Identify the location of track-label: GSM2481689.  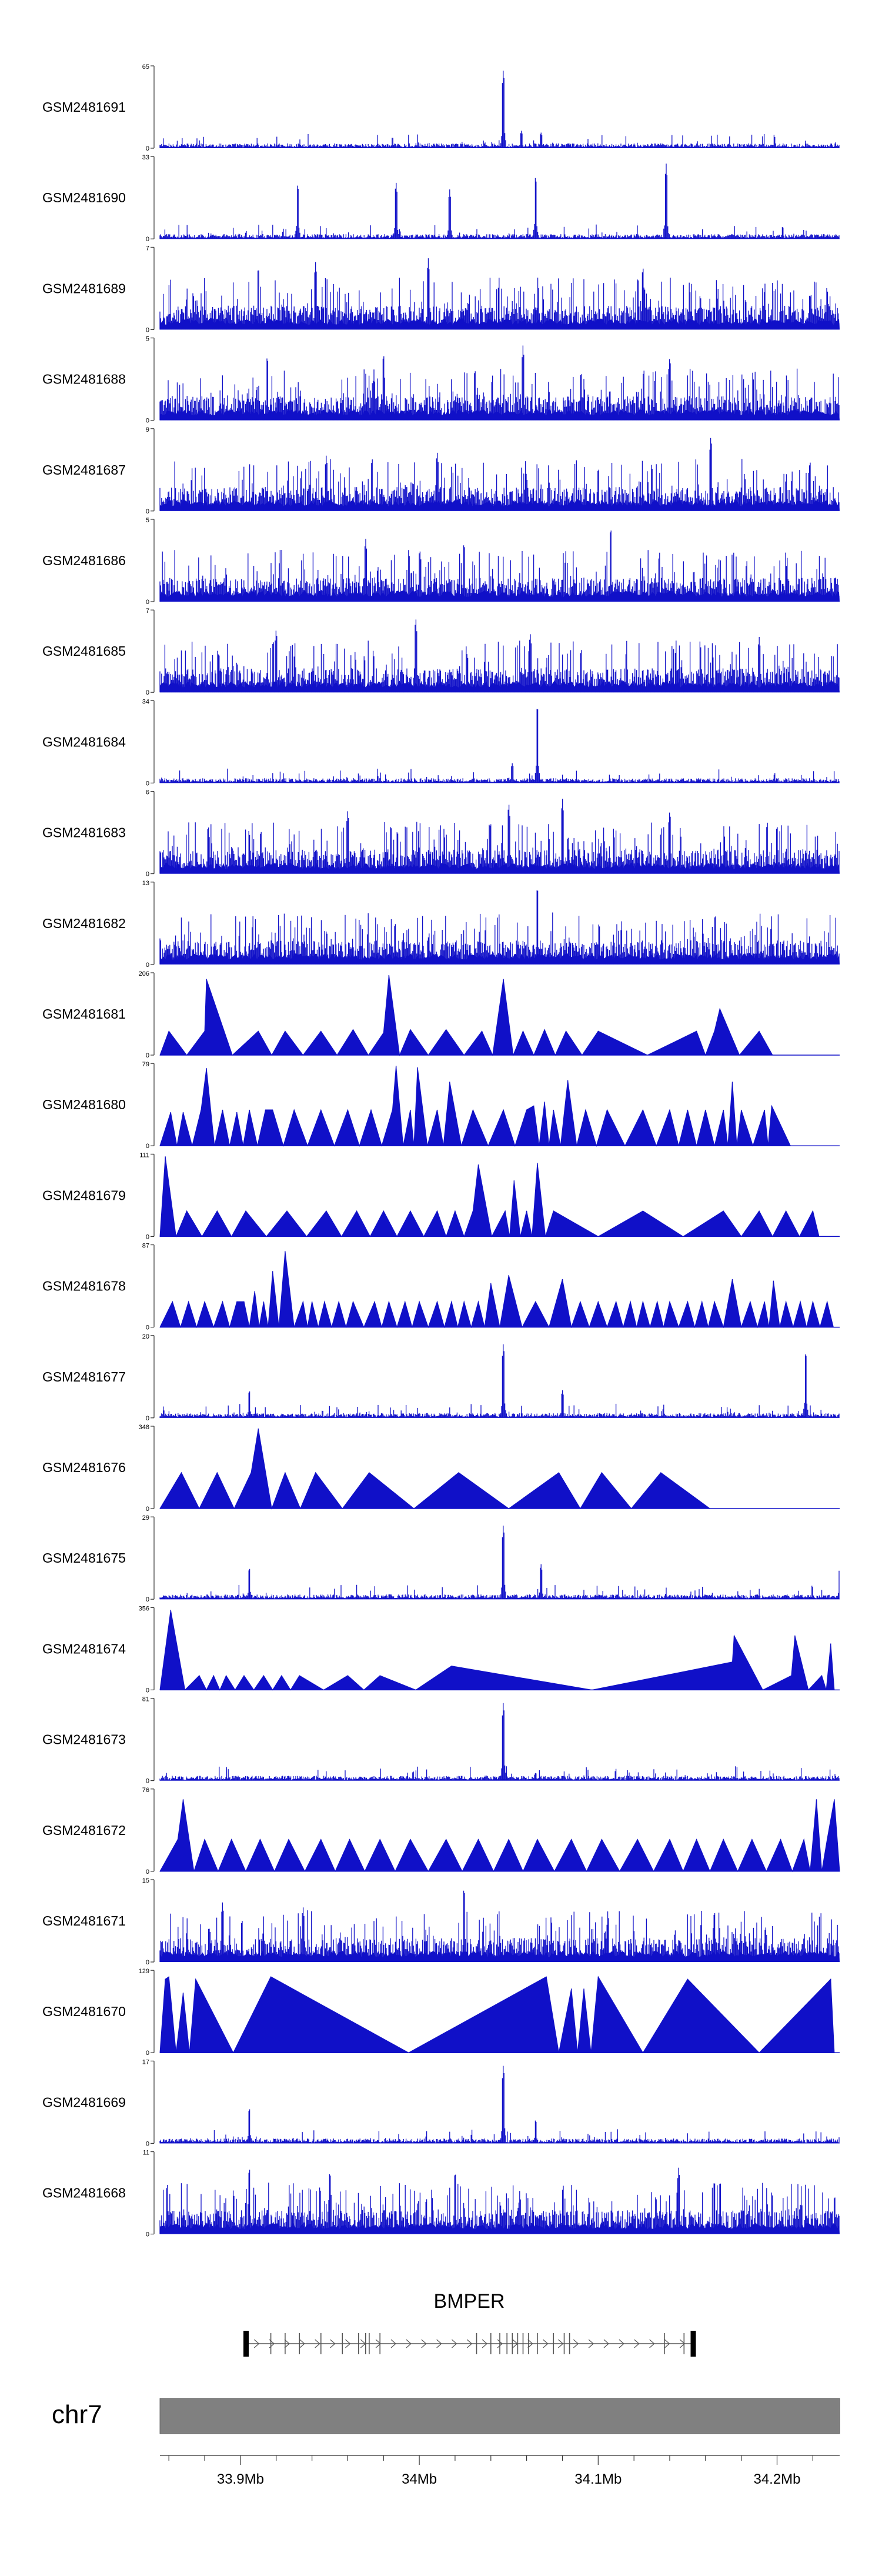
(84, 288).